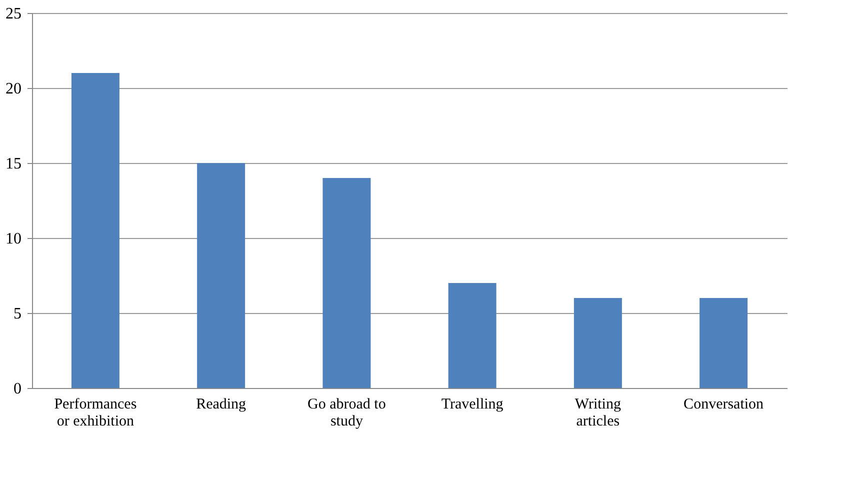 This screenshot has height=483, width=849. I want to click on y-tick-label: 10, so click(14, 239).